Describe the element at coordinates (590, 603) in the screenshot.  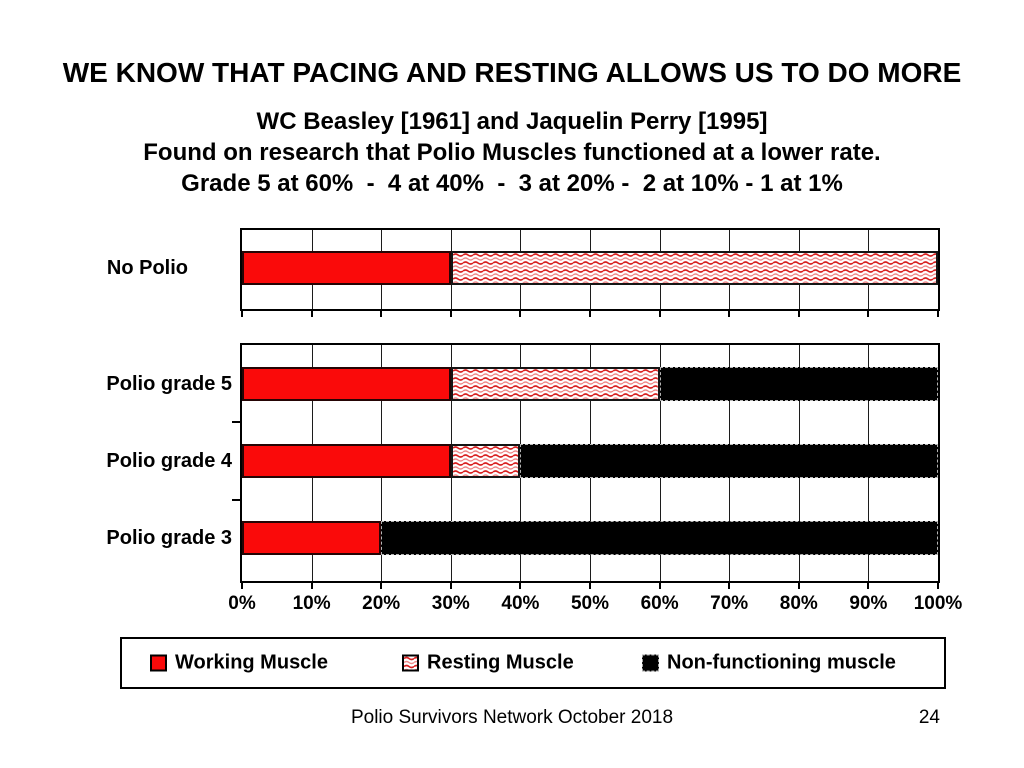
I see `x-axis-tick-label: 50%` at that location.